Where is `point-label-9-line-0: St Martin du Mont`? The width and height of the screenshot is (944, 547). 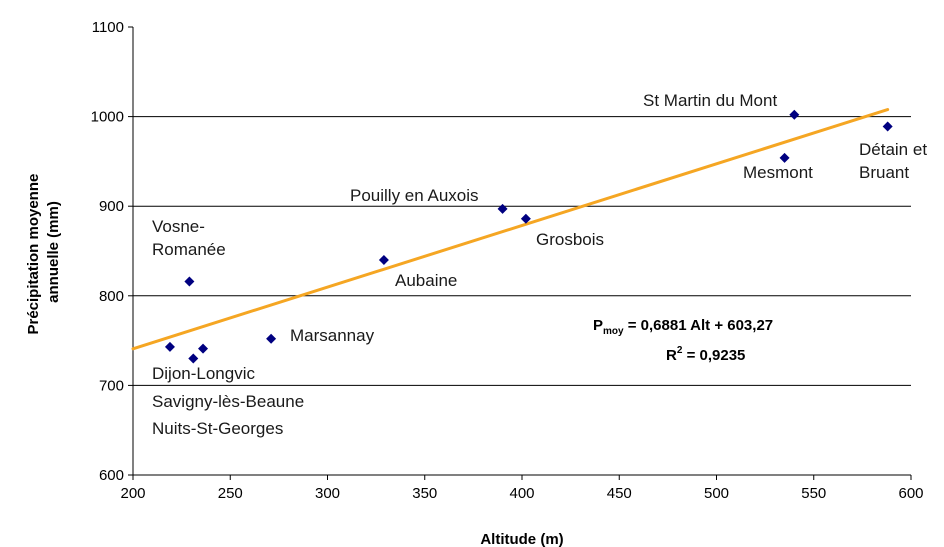 point-label-9-line-0: St Martin du Mont is located at coordinates (710, 100).